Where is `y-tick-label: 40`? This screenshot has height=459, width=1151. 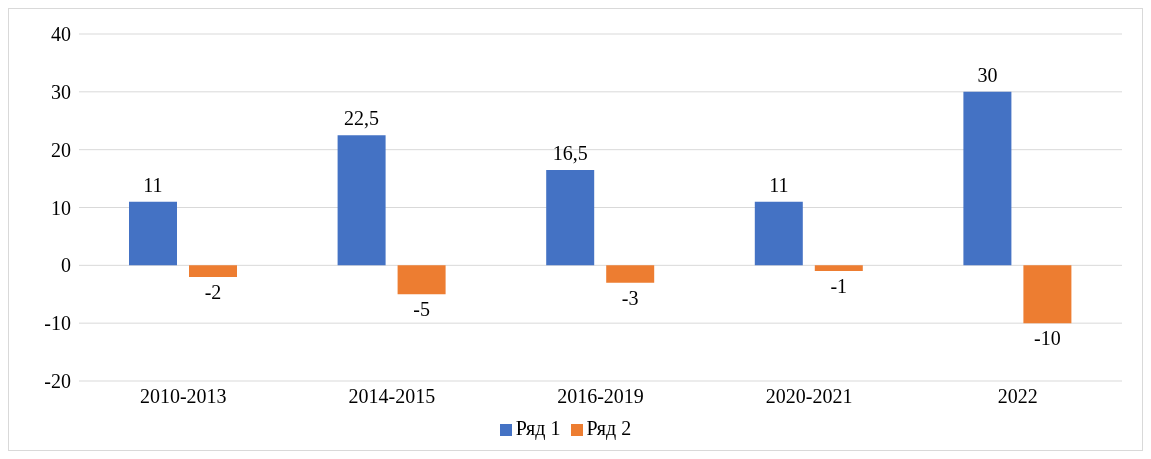
y-tick-label: 40 is located at coordinates (61, 34).